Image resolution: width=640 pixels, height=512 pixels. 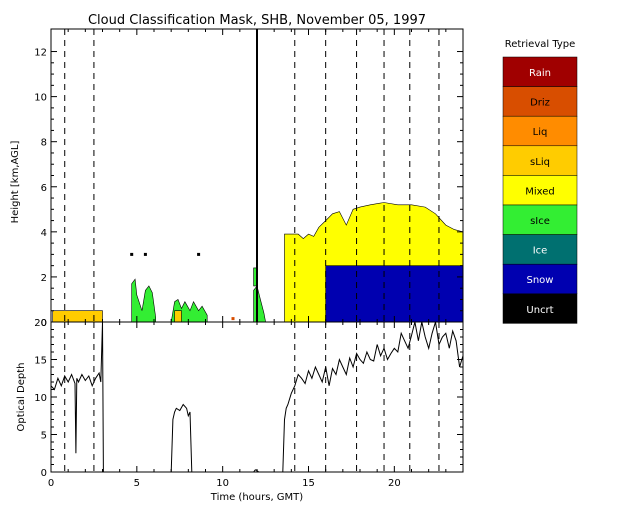 I want to click on bottom-xtick-label-5: 5, so click(x=137, y=483).